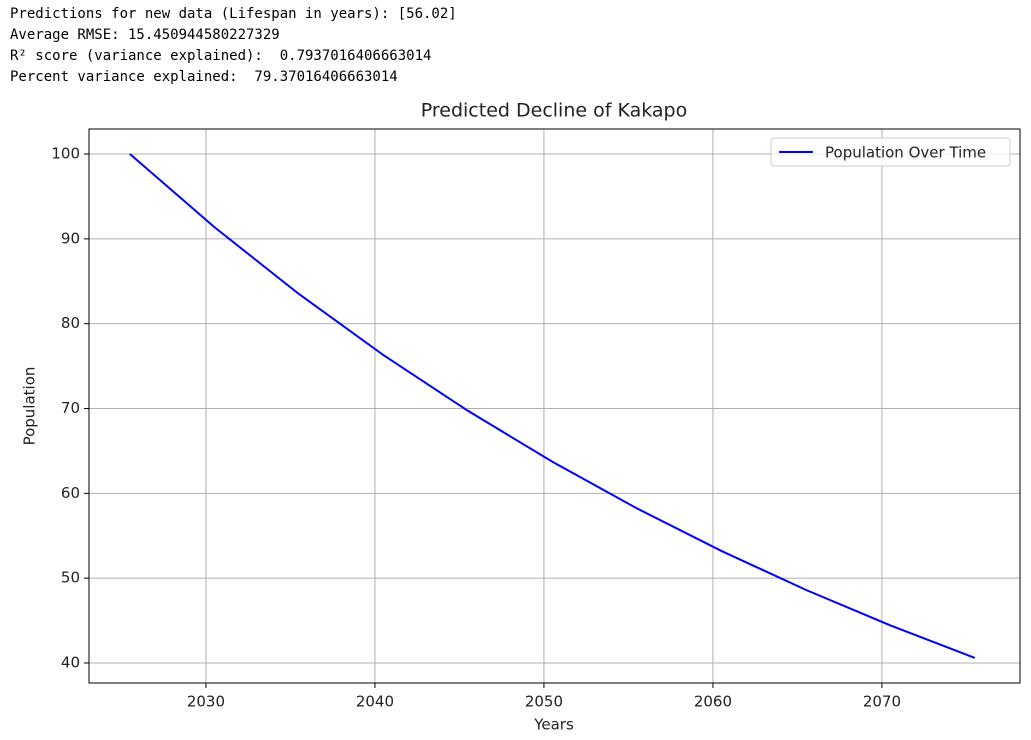  What do you see at coordinates (375, 702) in the screenshot?
I see `x-tick-label: 2040` at bounding box center [375, 702].